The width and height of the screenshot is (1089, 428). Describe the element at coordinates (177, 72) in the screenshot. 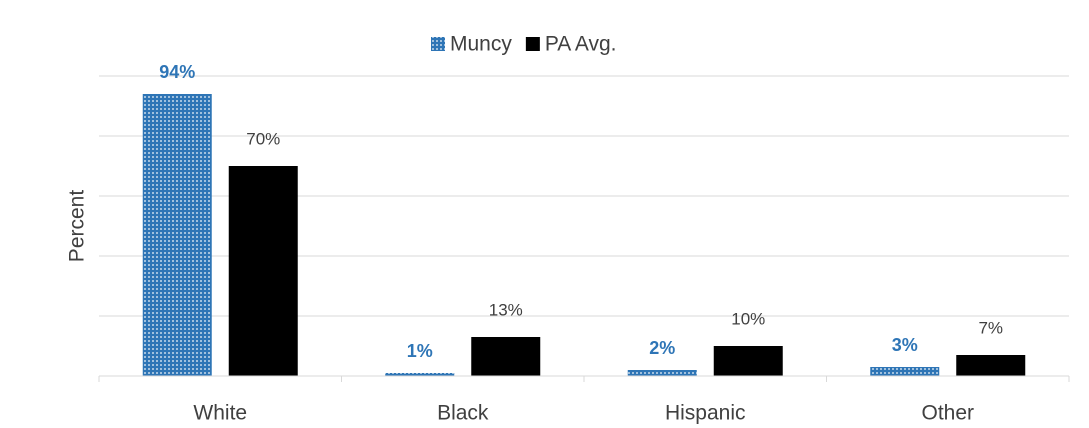

I see `data-label: 94%` at that location.